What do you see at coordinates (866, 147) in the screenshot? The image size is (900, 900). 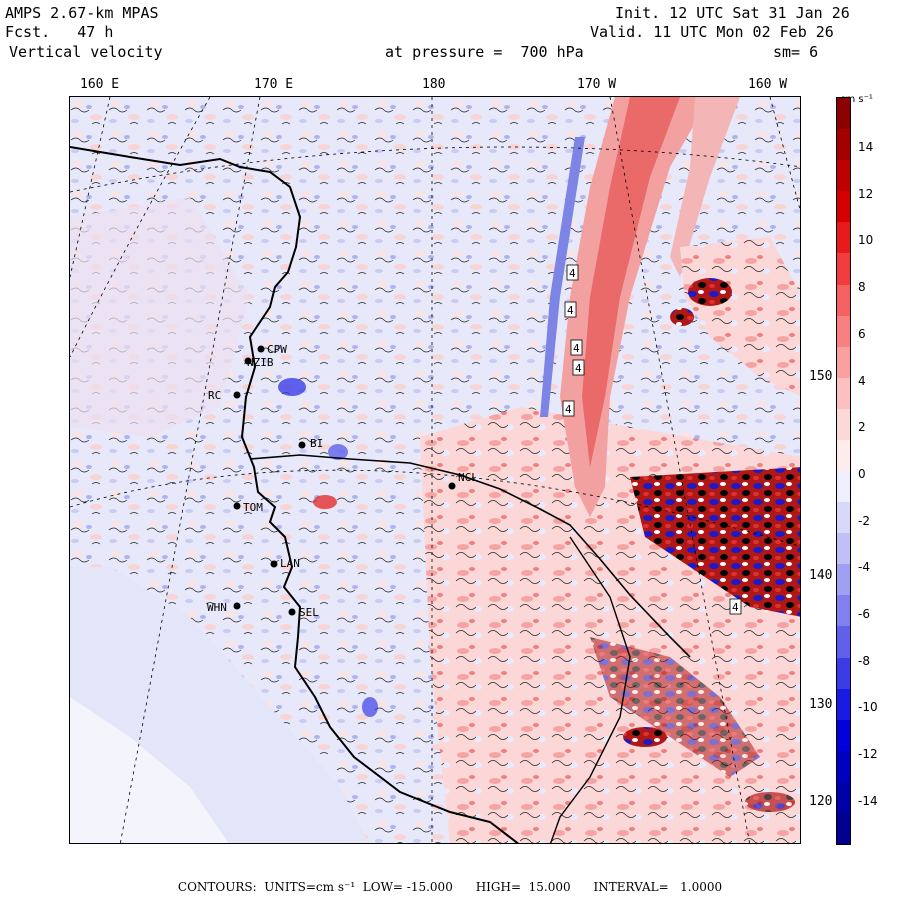 I see `colorbar-tick-label: 14` at bounding box center [866, 147].